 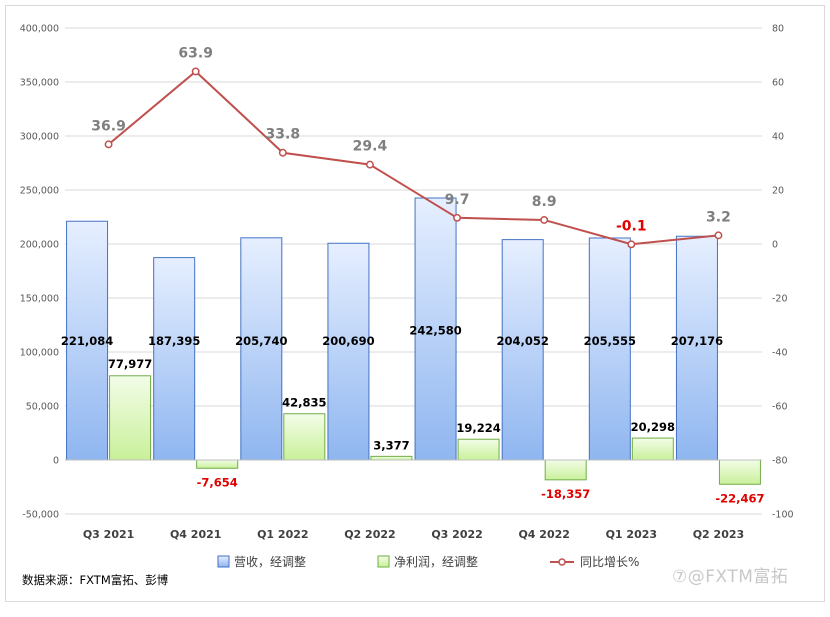 I want to click on y-tick-left: 100,000, so click(x=39, y=353).